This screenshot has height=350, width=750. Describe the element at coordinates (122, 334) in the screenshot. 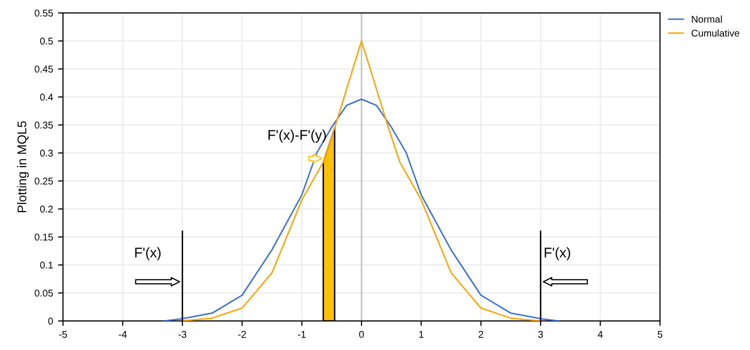

I see `x-tick-label: -4` at that location.